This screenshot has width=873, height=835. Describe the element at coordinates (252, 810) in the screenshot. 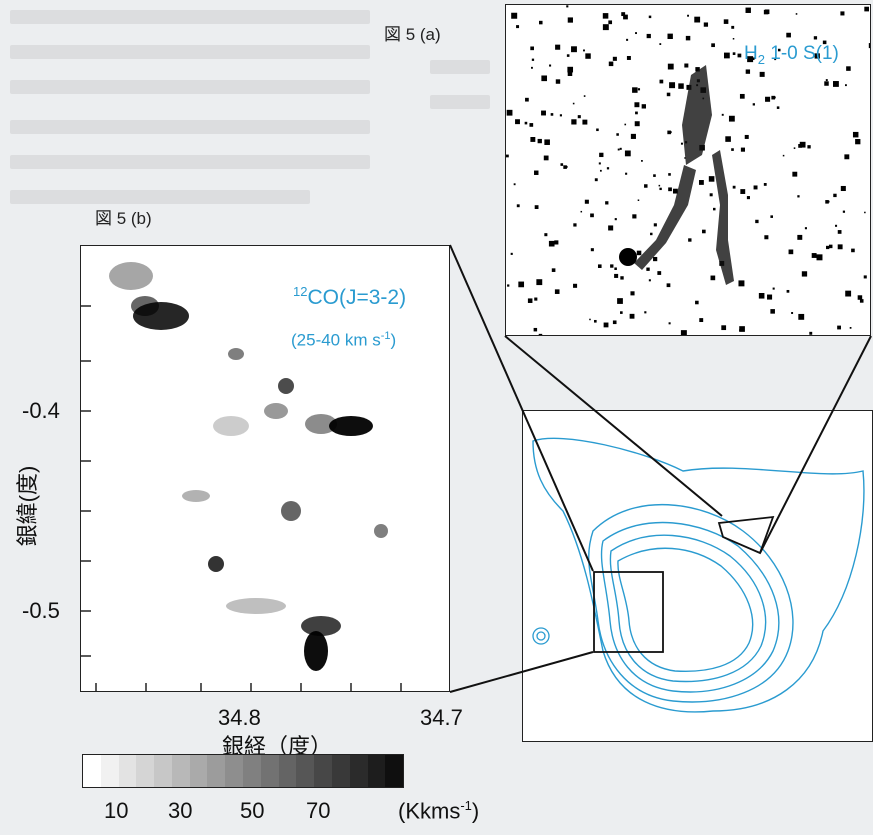

I see `colorbar-tick-label: 50` at that location.